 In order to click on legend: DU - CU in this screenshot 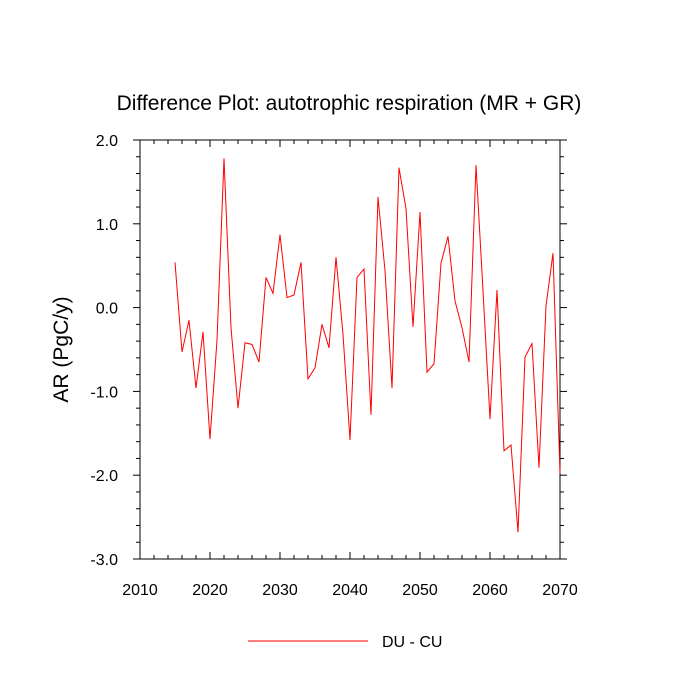, I will do `click(345, 642)`.